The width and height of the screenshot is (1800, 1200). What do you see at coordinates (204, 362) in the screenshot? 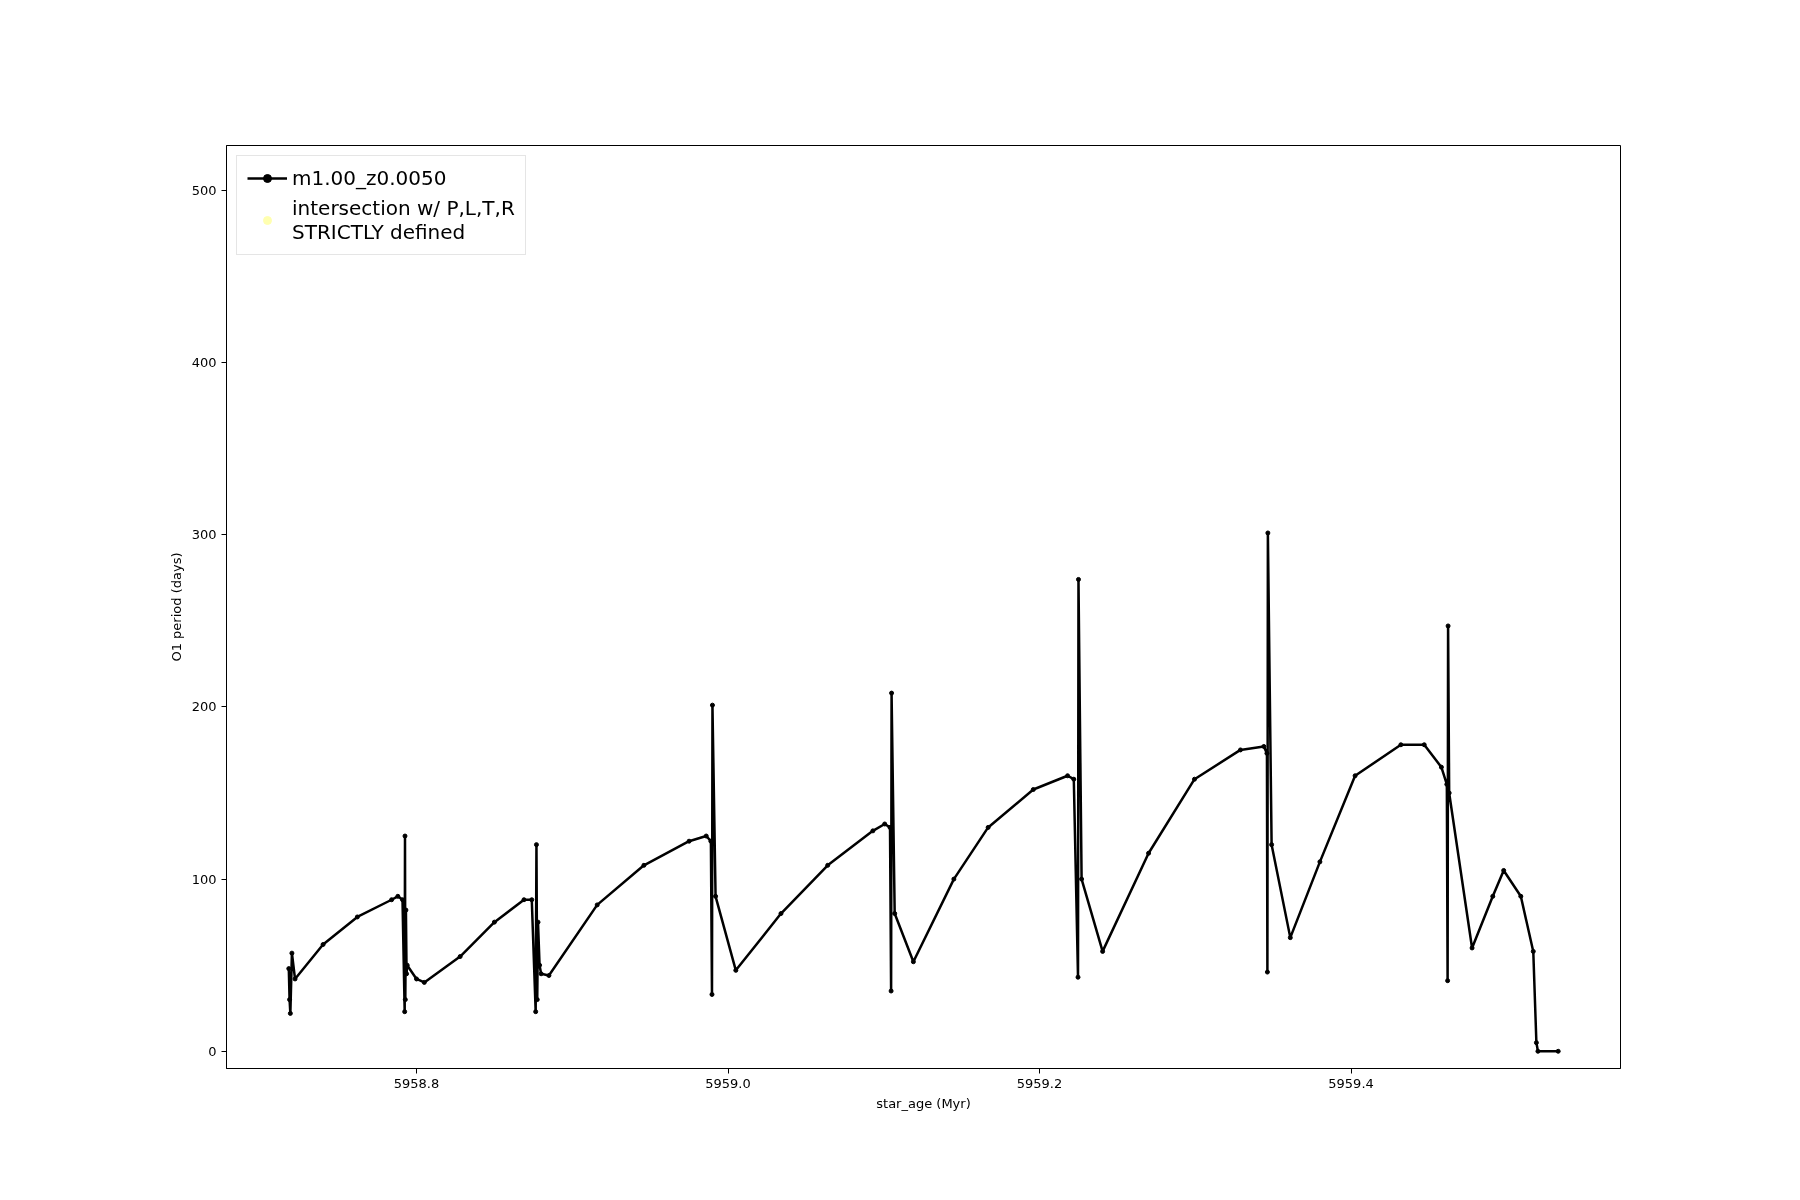
I see `y-tick-label: 400` at bounding box center [204, 362].